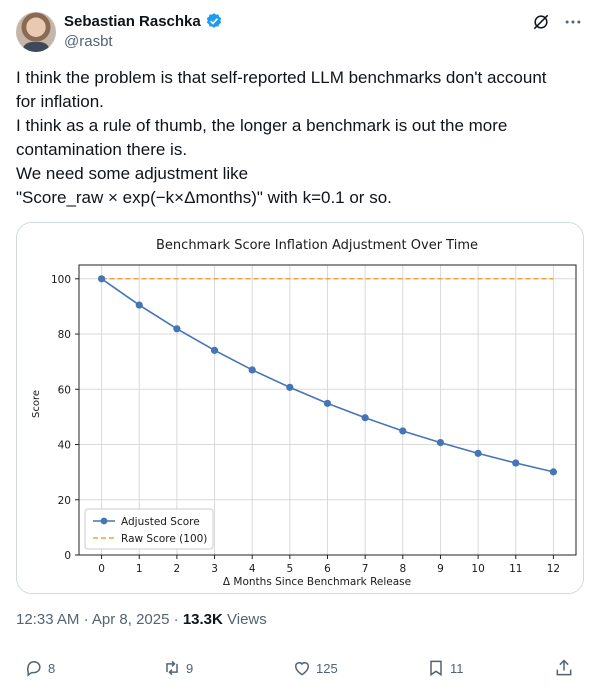 This screenshot has height=695, width=599. What do you see at coordinates (130, 619) in the screenshot?
I see `post-date: Apr 8, 2025` at bounding box center [130, 619].